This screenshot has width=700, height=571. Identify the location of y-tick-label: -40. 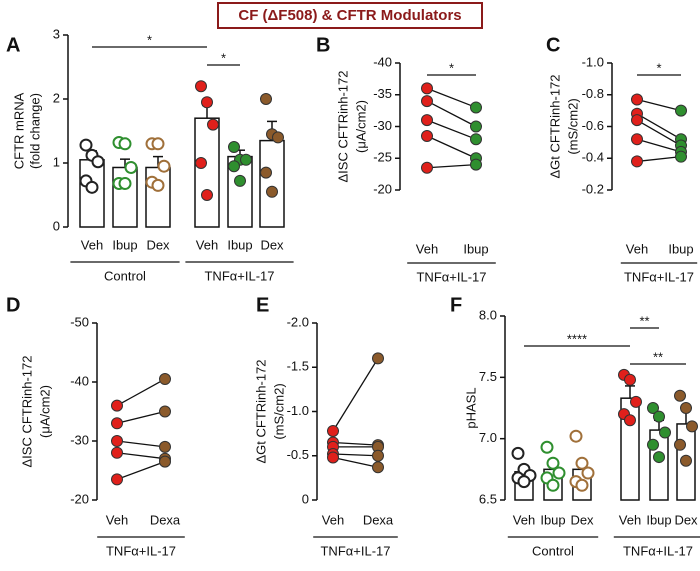
(79, 380).